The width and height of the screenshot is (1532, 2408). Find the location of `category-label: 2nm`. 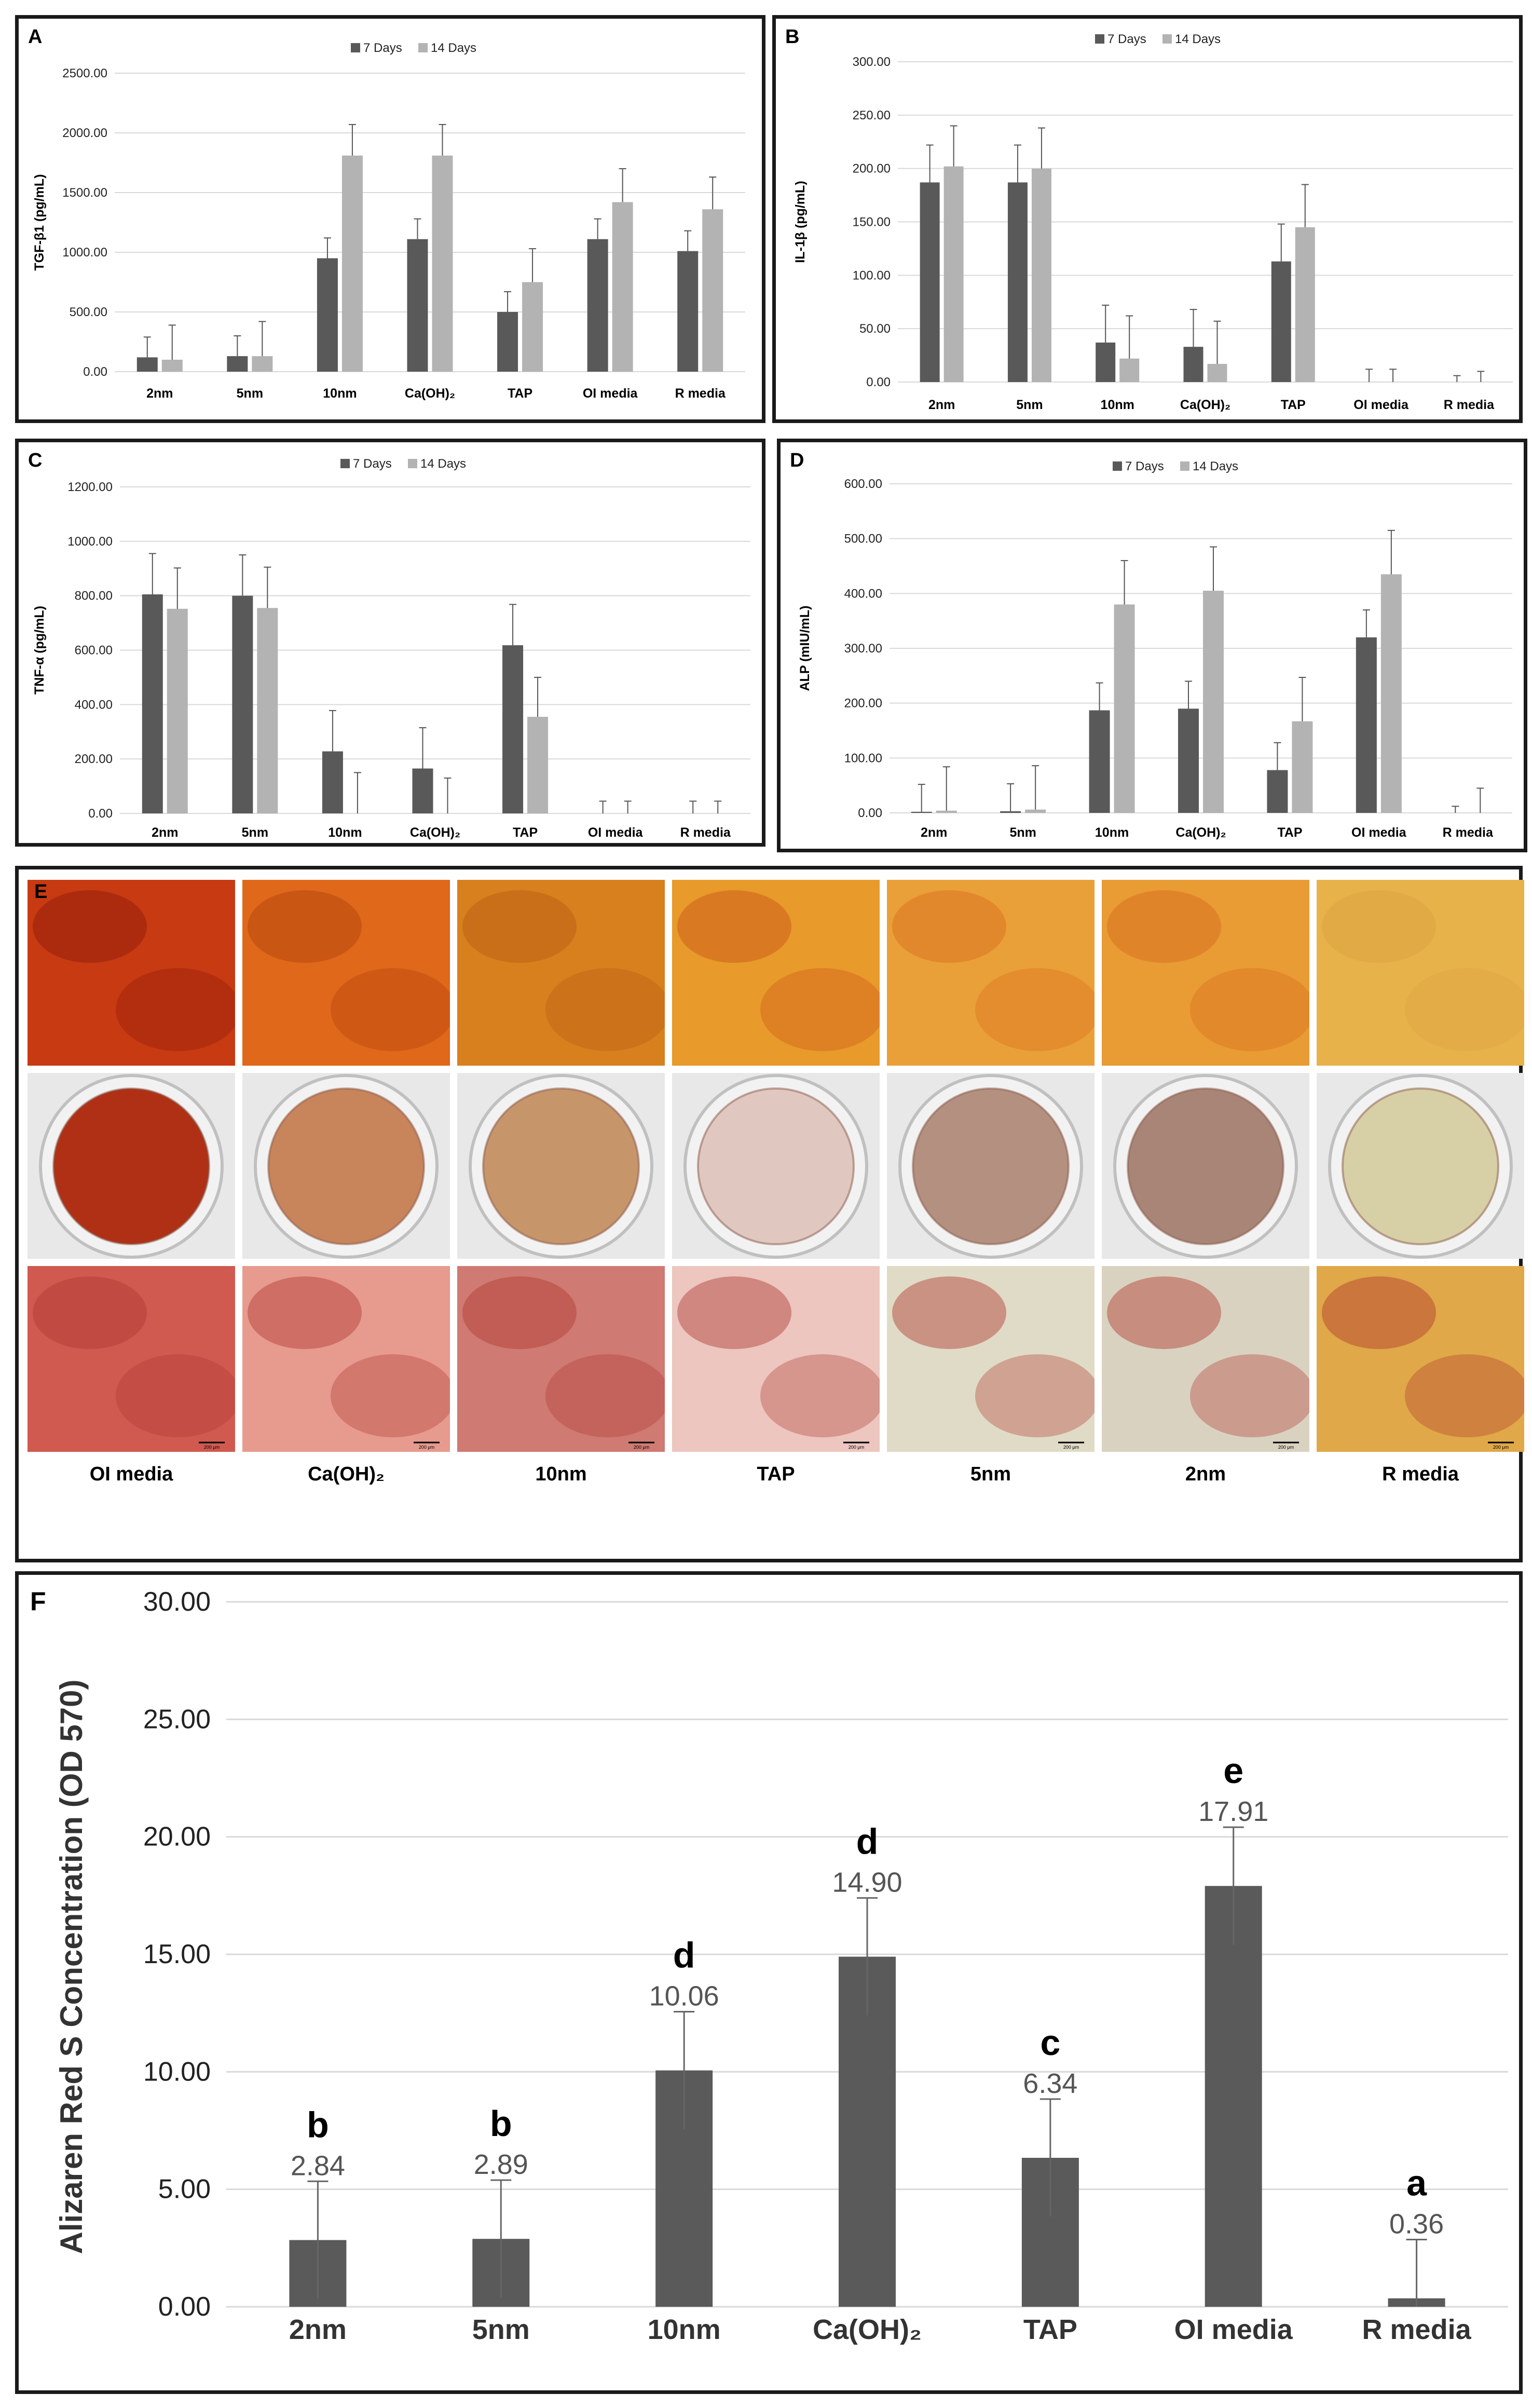

category-label: 2nm is located at coordinates (318, 2329).